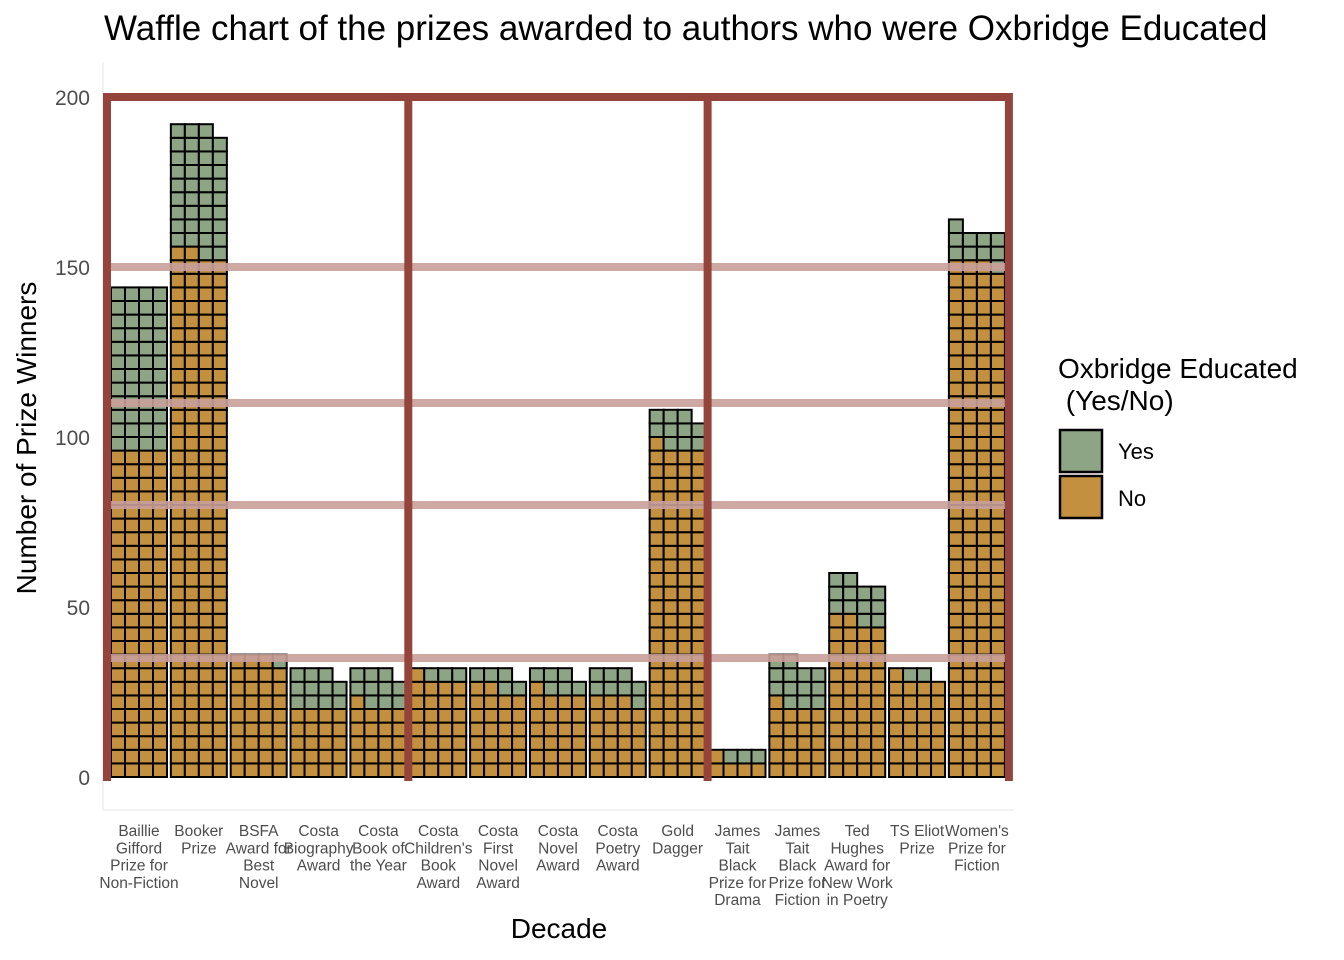 This screenshot has width=1344, height=960. I want to click on x-category-label: New Work, so click(857, 883).